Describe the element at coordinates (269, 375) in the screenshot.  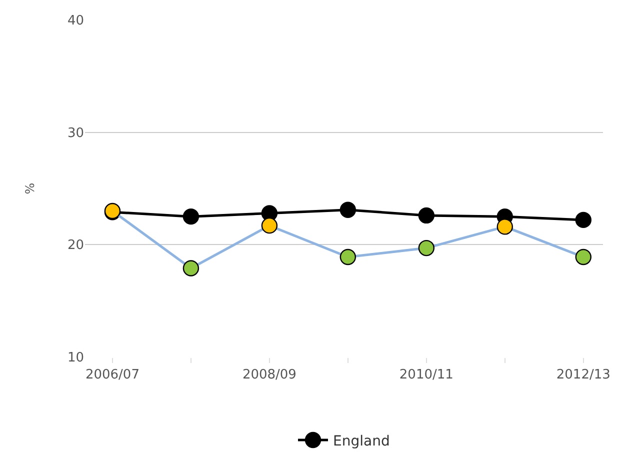
I see `x-tick-label: 2008/09` at that location.